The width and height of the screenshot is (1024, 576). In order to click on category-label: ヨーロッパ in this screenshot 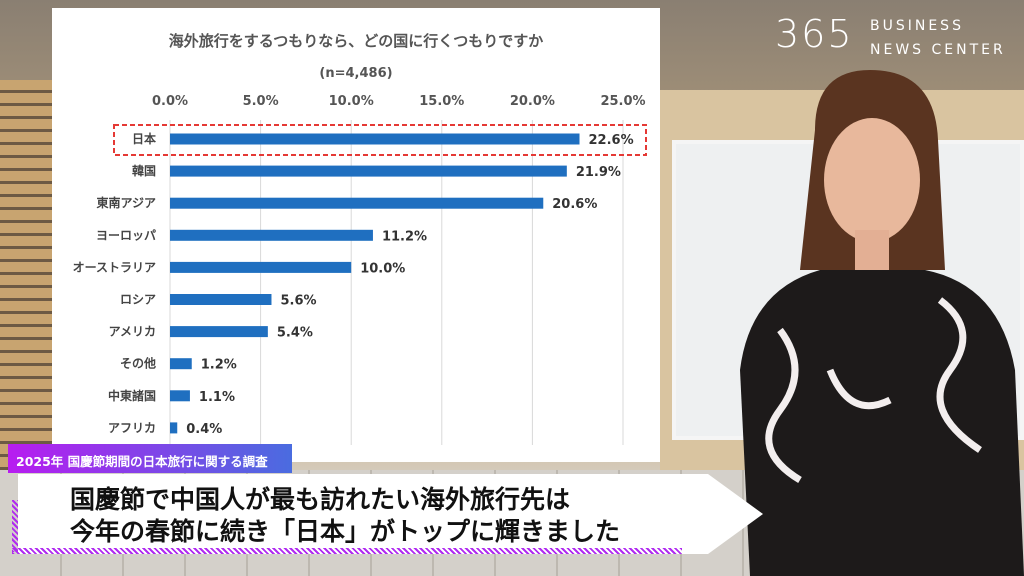, I will do `click(126, 235)`.